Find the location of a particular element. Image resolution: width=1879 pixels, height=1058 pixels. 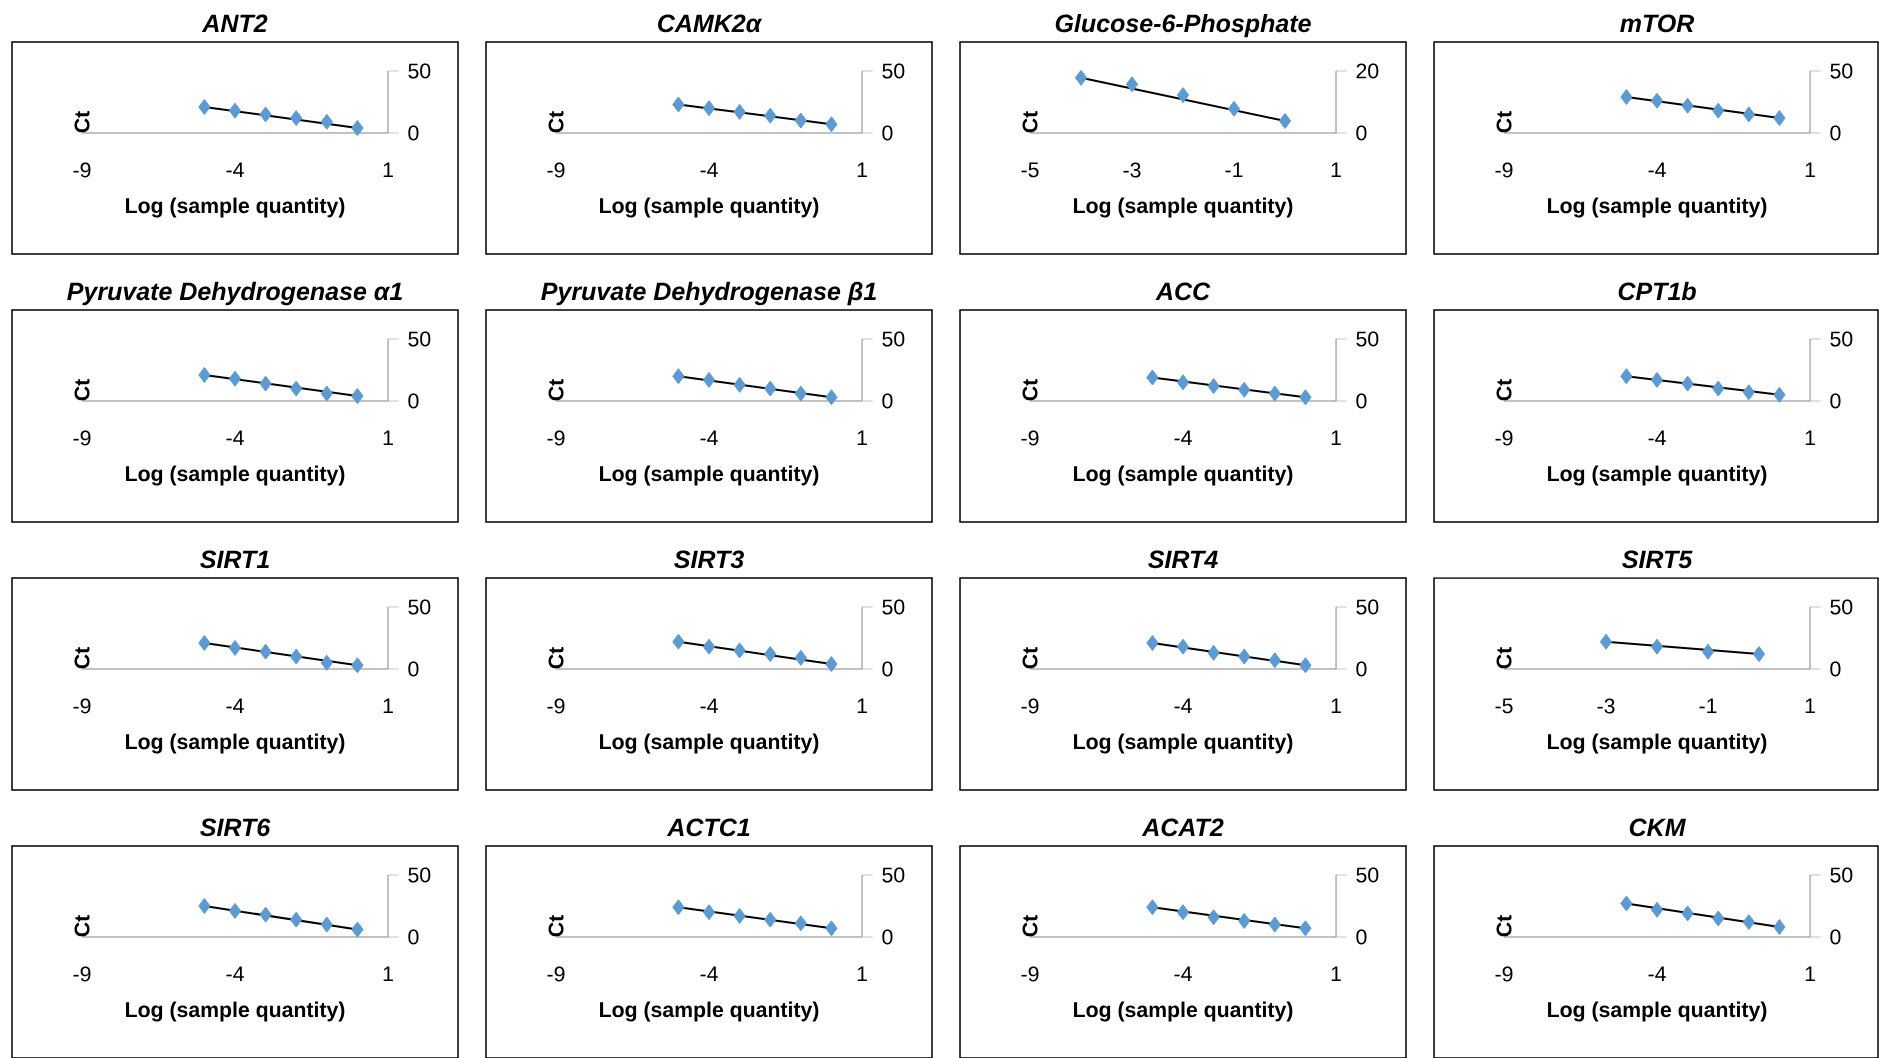

chart-title: CAMK2α is located at coordinates (710, 23).